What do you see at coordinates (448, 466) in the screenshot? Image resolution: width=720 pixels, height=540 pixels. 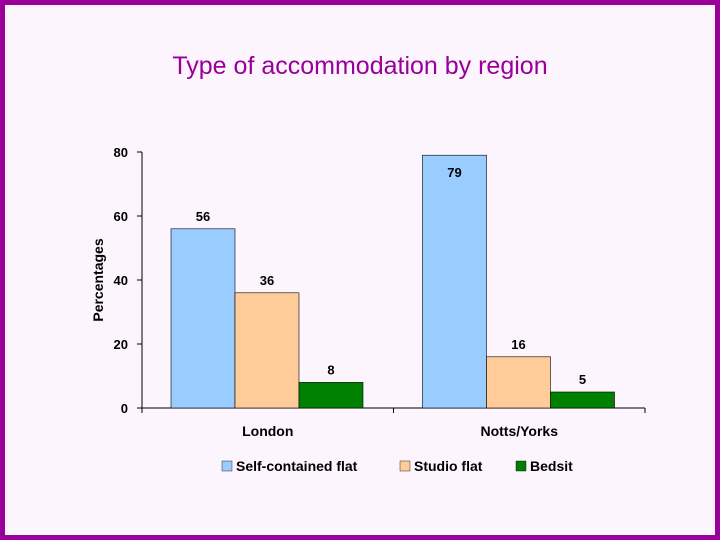 I see `legend-label: Studio flat` at bounding box center [448, 466].